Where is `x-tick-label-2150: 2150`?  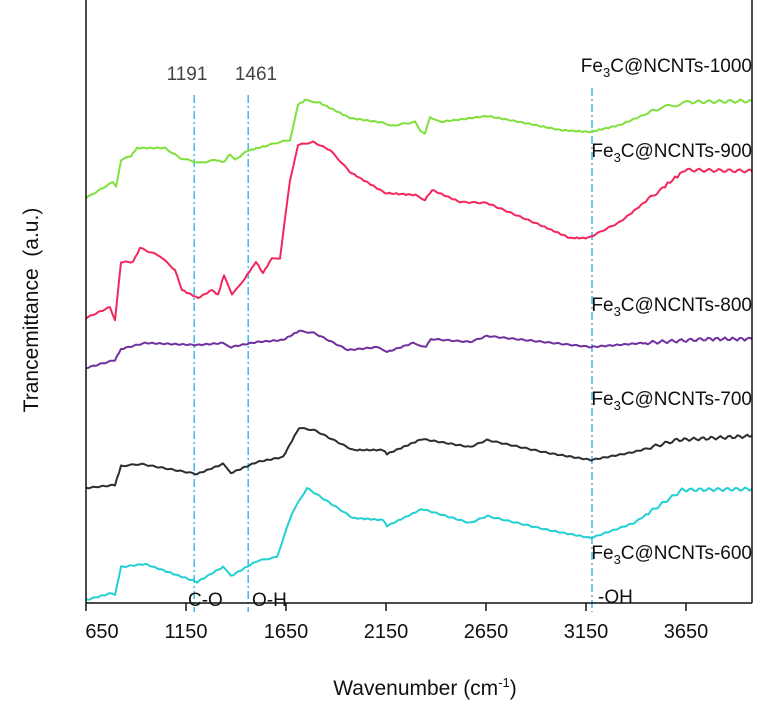
x-tick-label-2150: 2150 is located at coordinates (386, 632).